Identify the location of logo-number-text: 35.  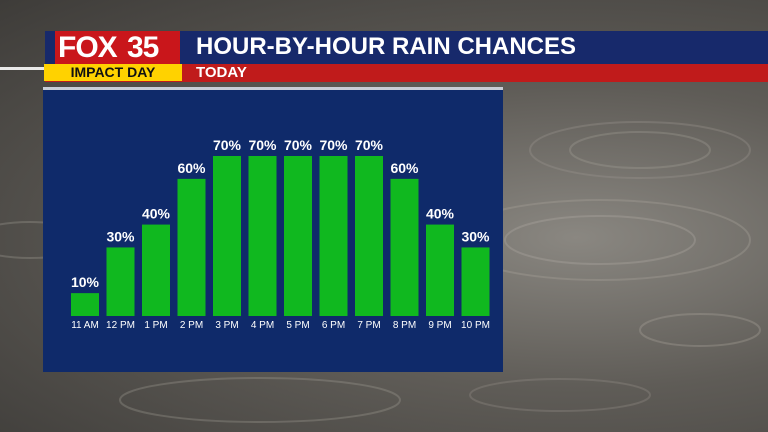
(143, 47).